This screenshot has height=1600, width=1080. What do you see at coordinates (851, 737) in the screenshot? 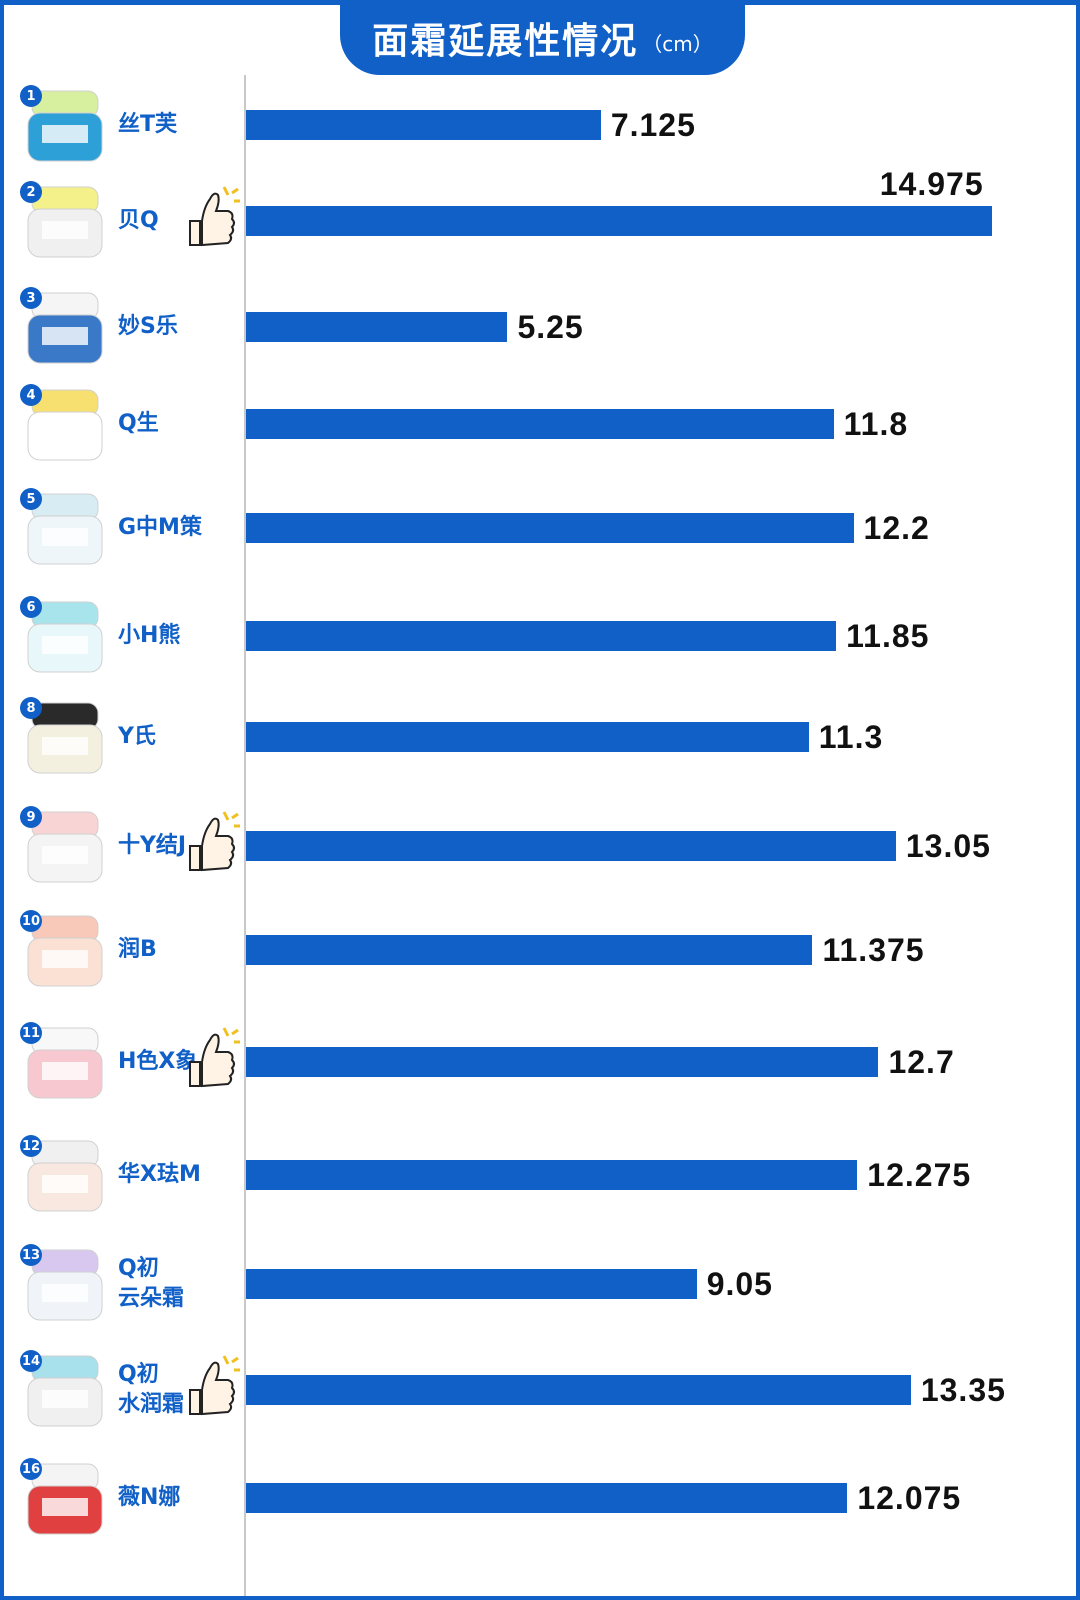
I see `value-label: 11.3` at bounding box center [851, 737].